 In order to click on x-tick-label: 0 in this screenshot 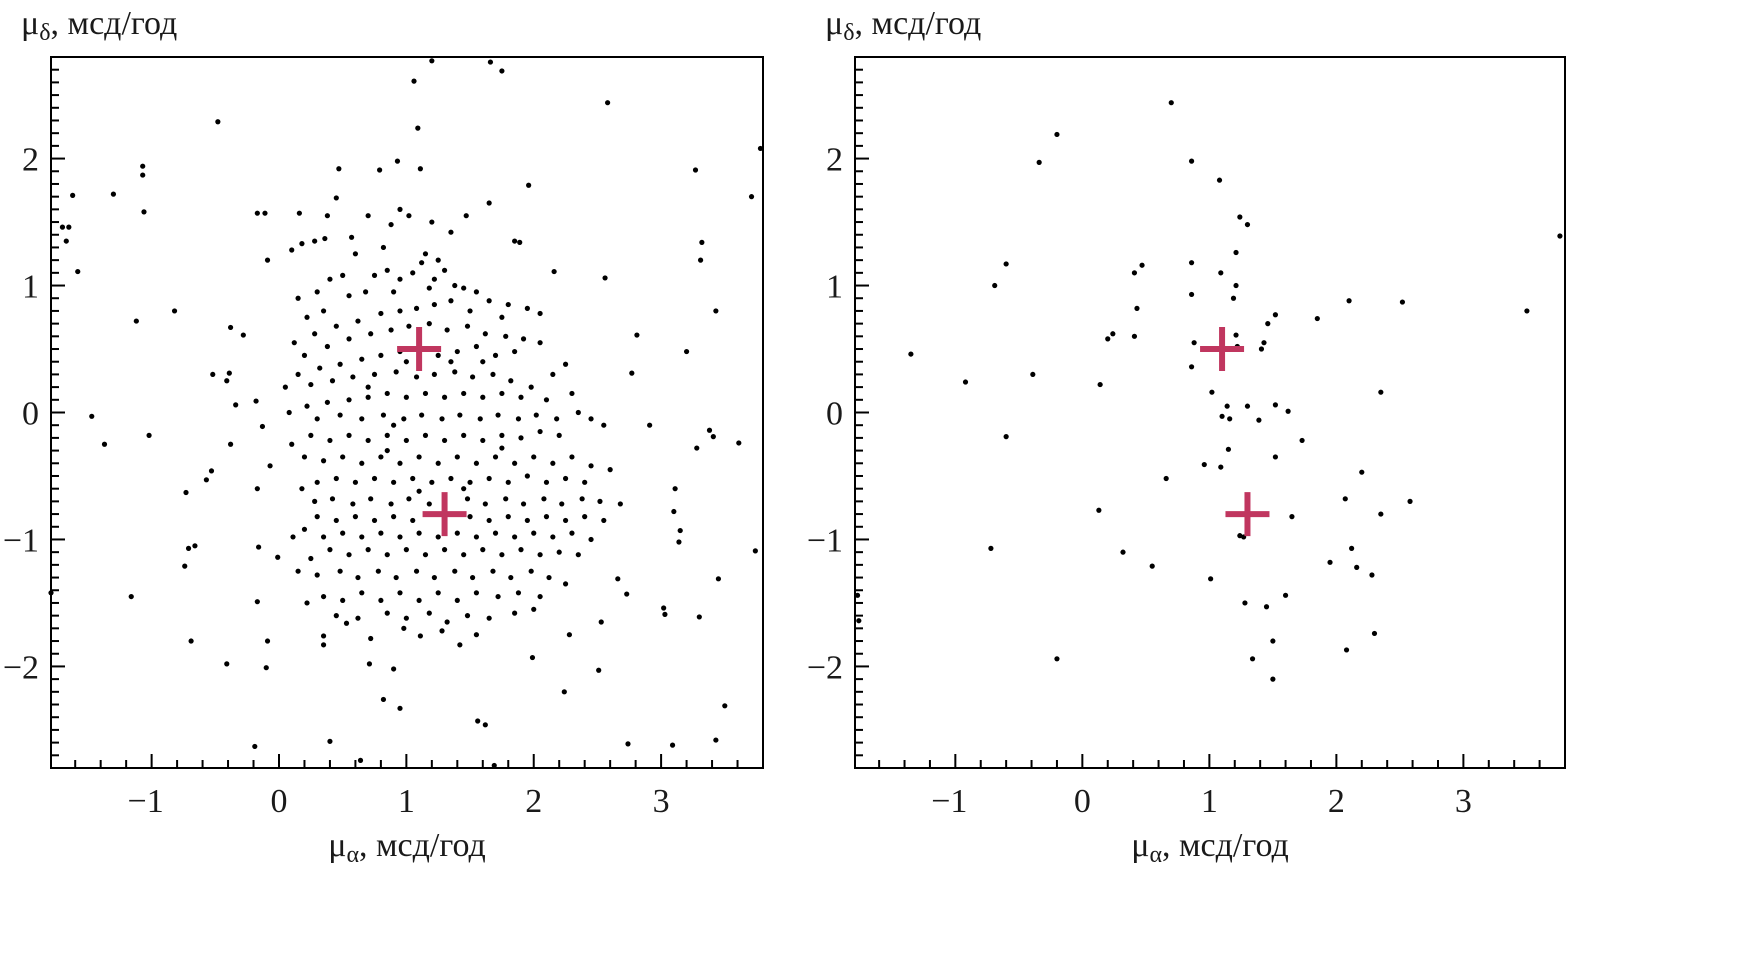, I will do `click(1082, 801)`.